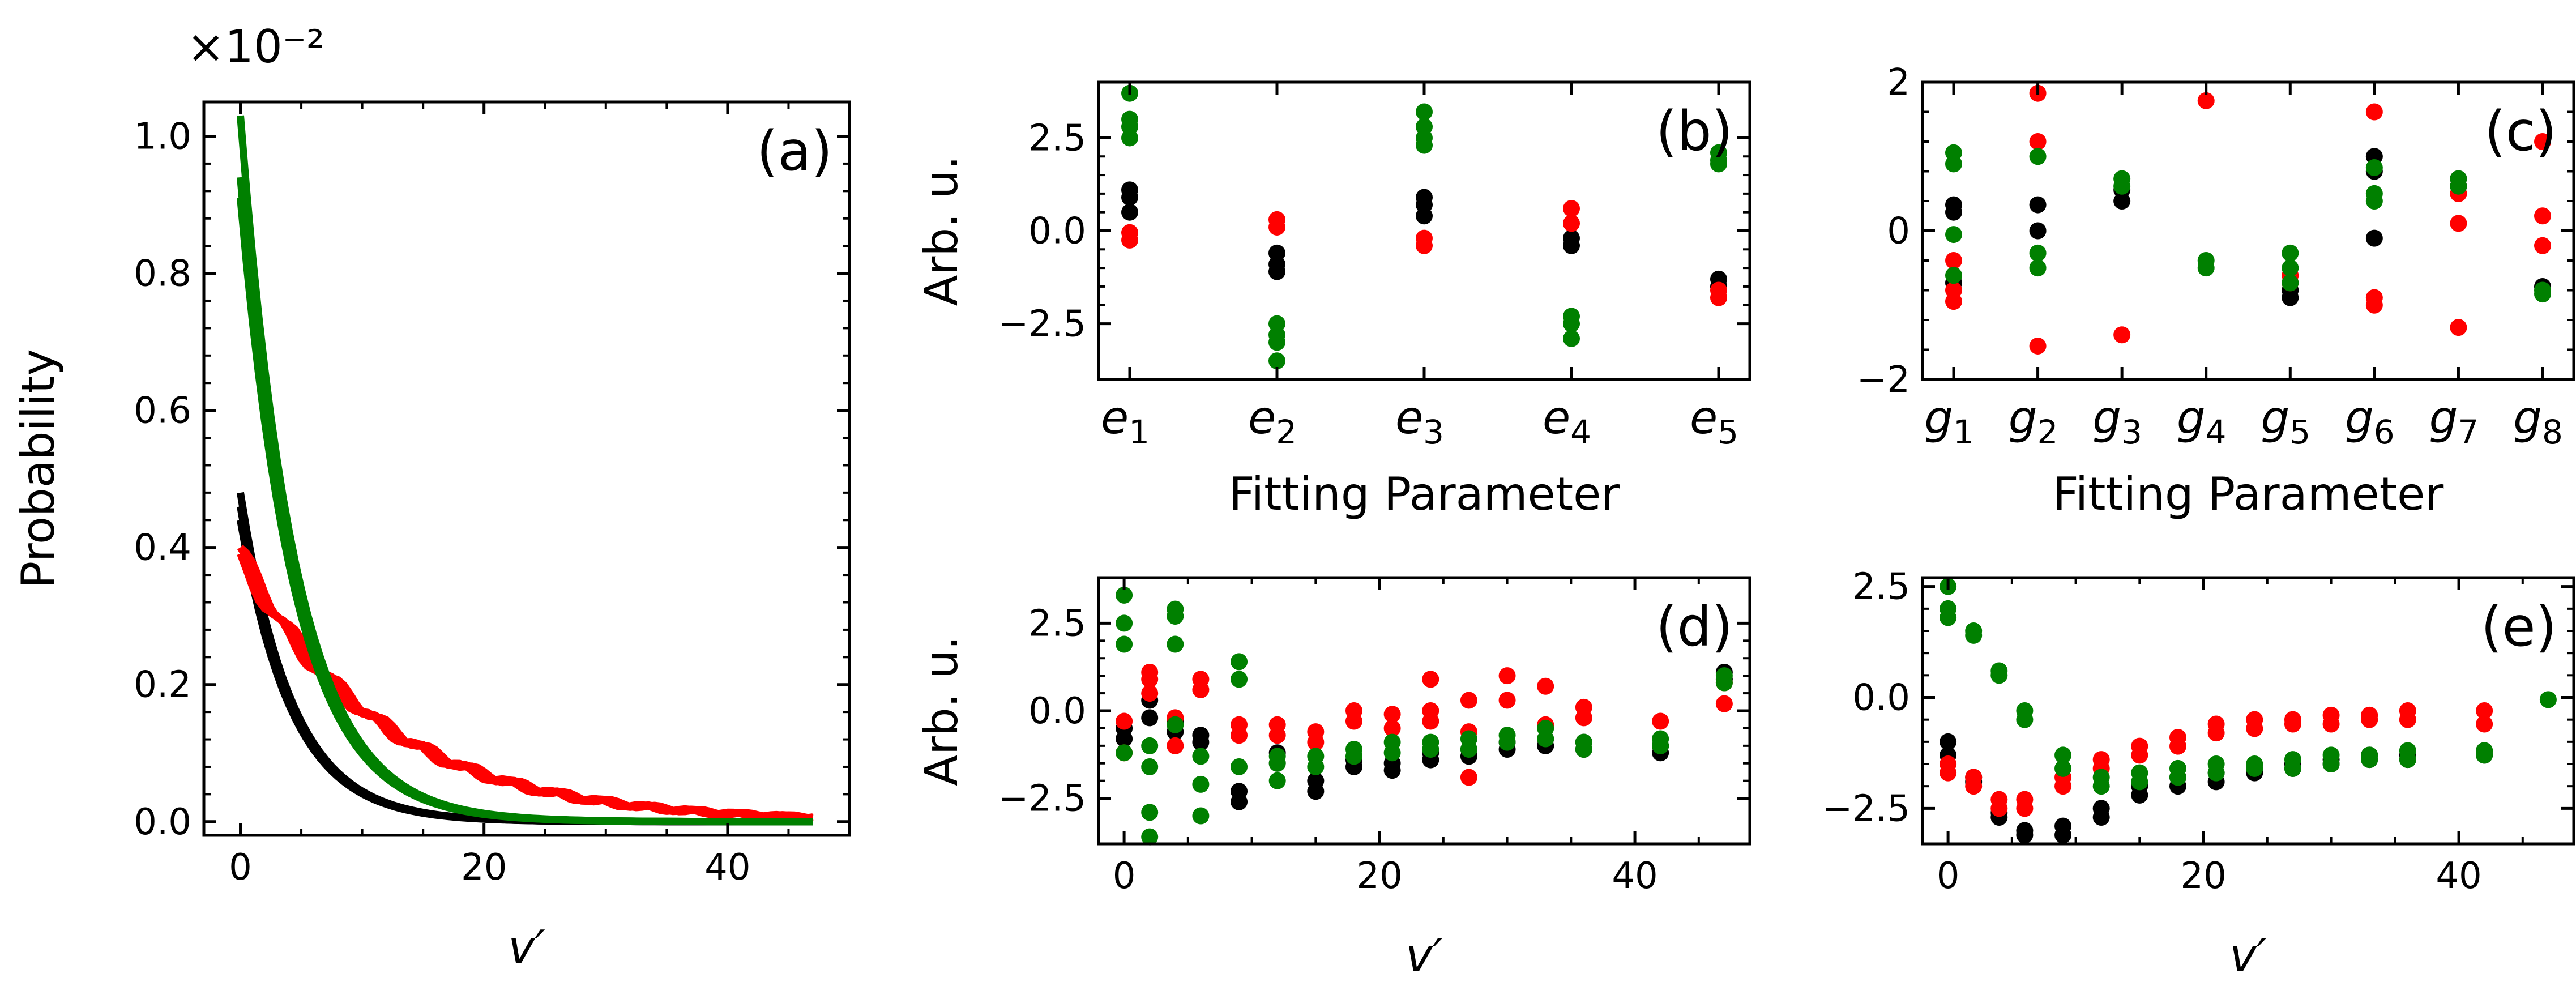  I want to click on y-tick-label: 0.4, so click(162, 548).